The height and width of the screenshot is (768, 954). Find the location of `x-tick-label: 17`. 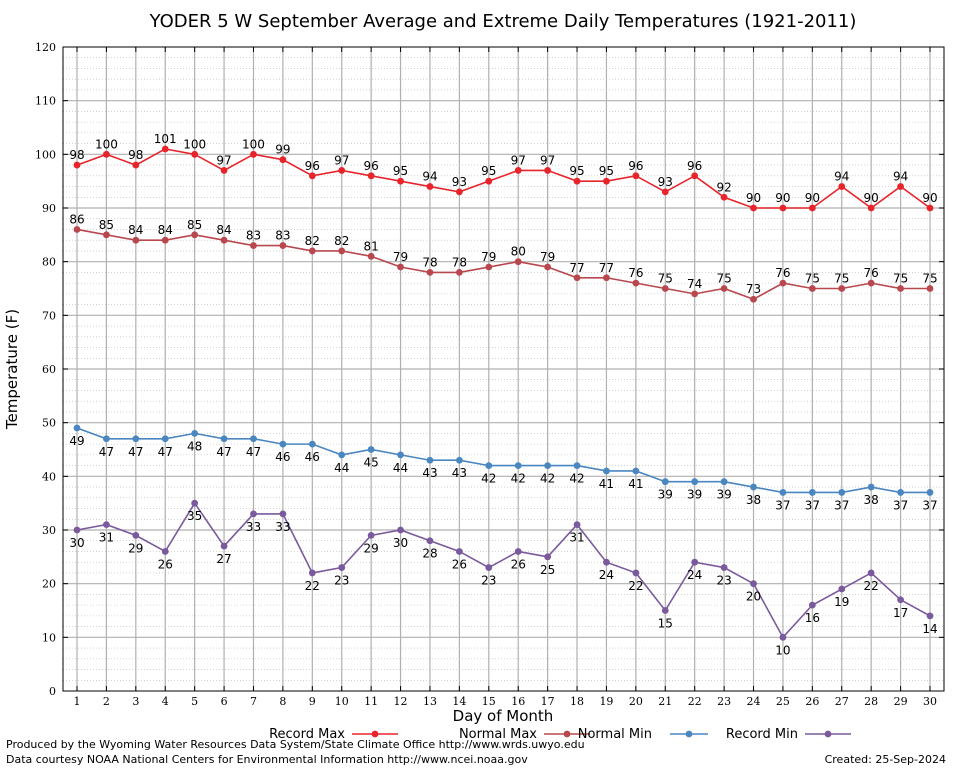

x-tick-label: 17 is located at coordinates (548, 701).